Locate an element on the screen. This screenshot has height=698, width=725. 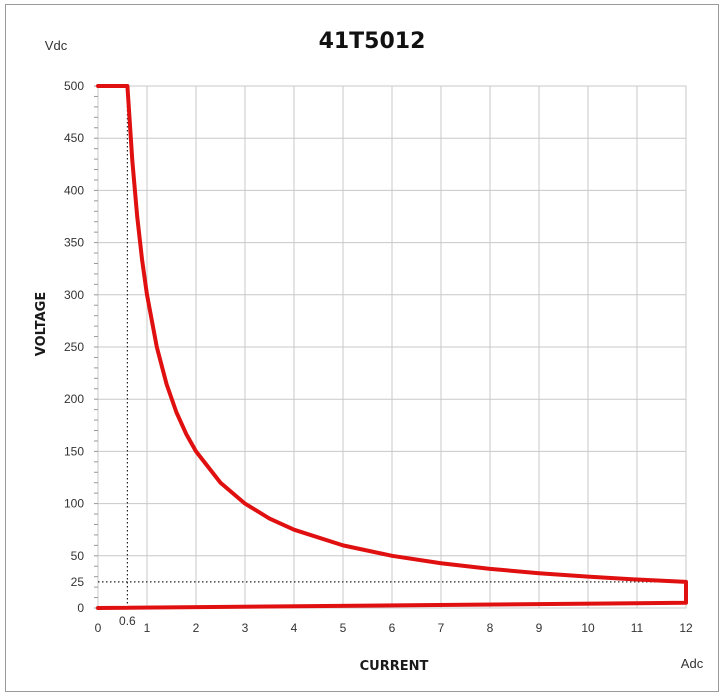
y-tick-label: 400 is located at coordinates (74, 190).